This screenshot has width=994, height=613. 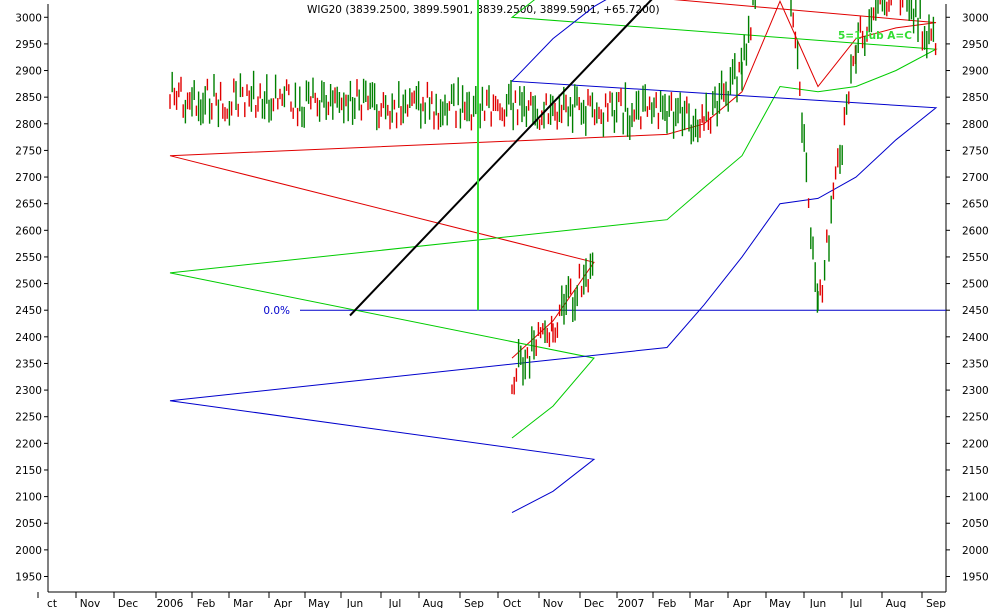 I want to click on y-tick-label-left: 2700, so click(x=28, y=178).